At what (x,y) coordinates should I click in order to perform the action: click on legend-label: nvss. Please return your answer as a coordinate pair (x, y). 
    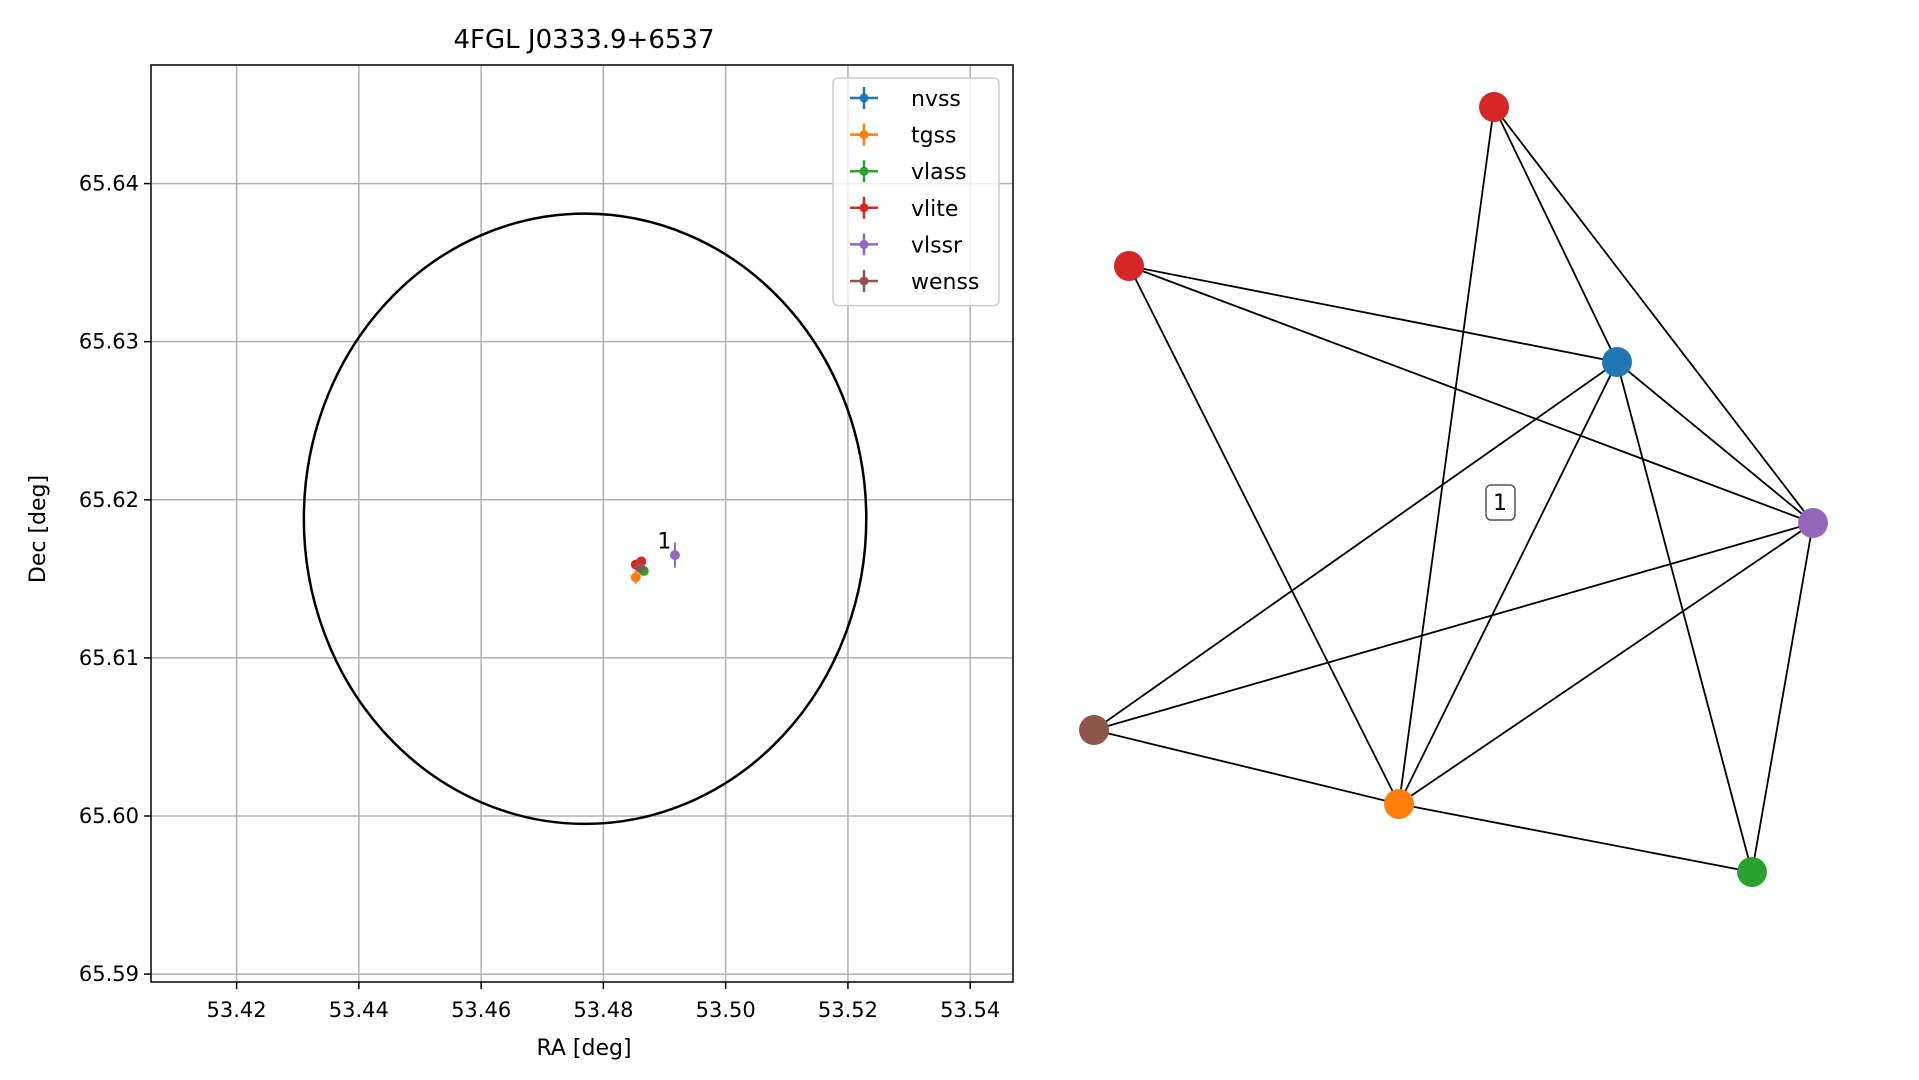
    Looking at the image, I should click on (936, 99).